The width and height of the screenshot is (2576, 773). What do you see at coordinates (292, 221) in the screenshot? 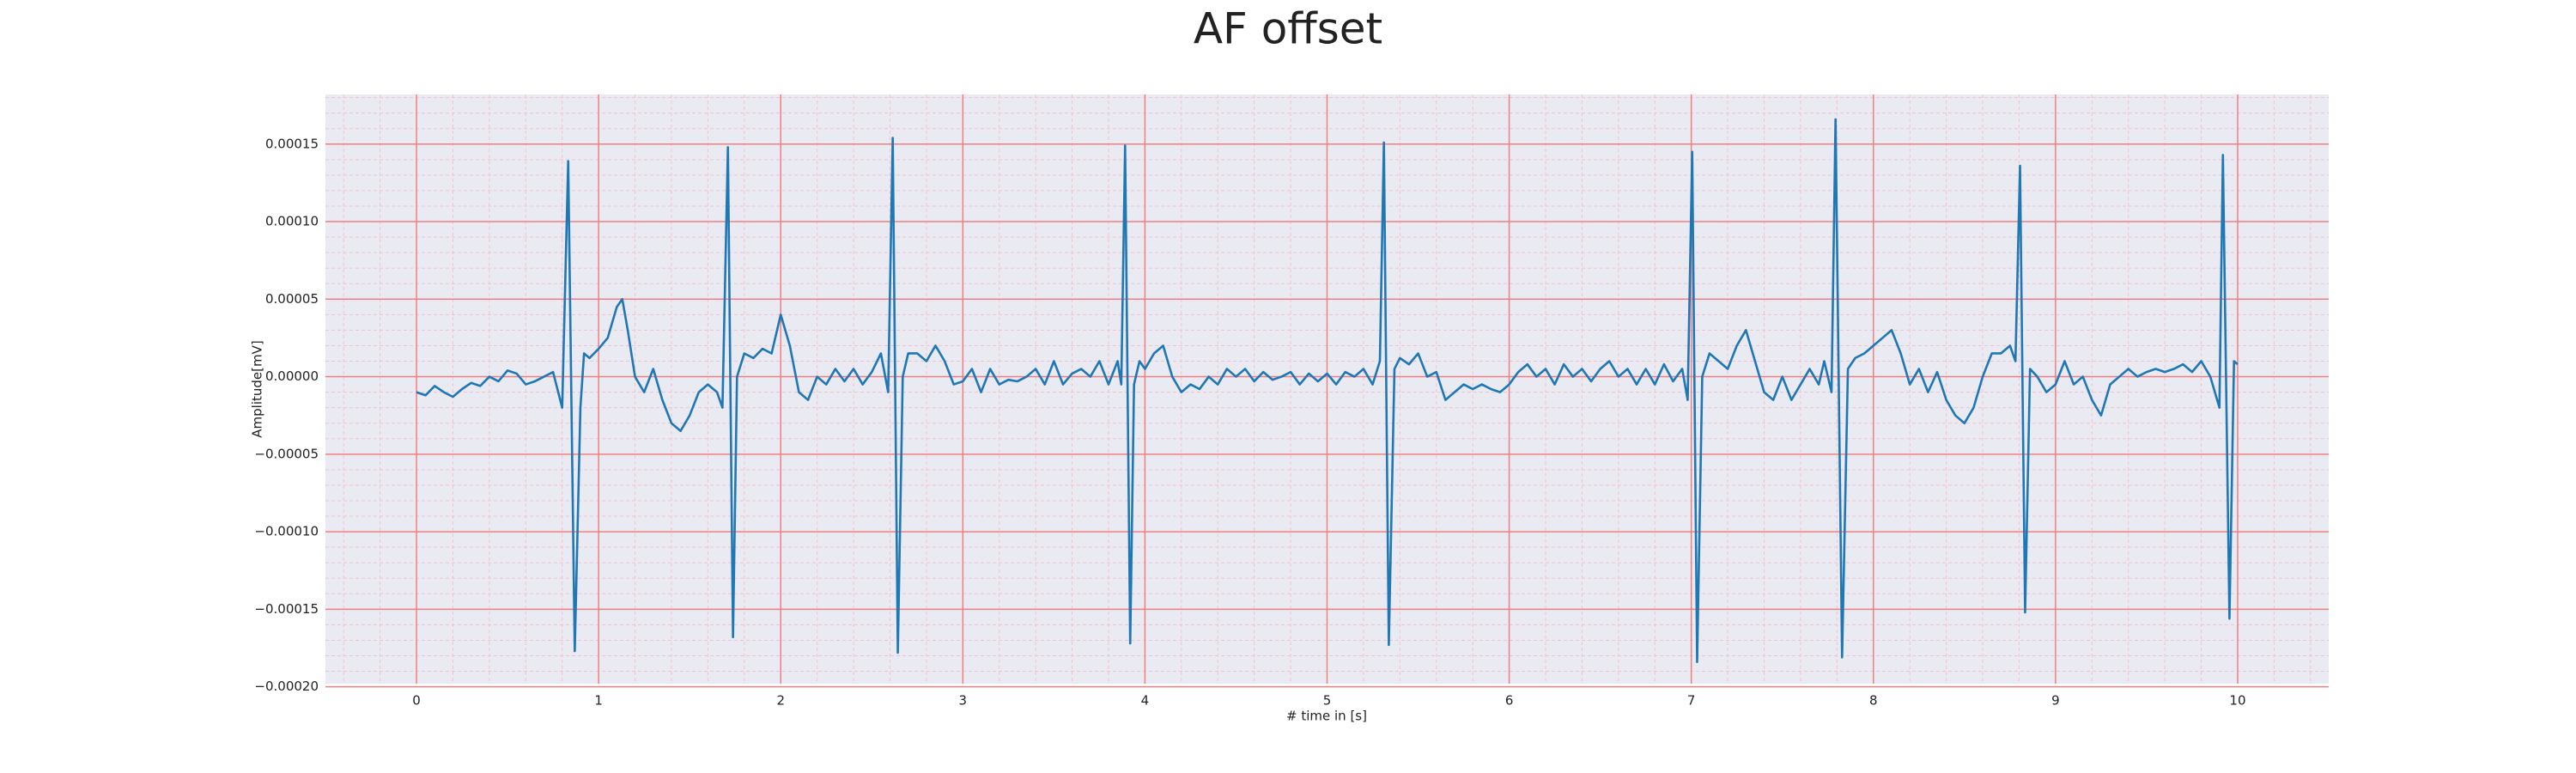
I see `y-tick-label: 0.00010` at bounding box center [292, 221].